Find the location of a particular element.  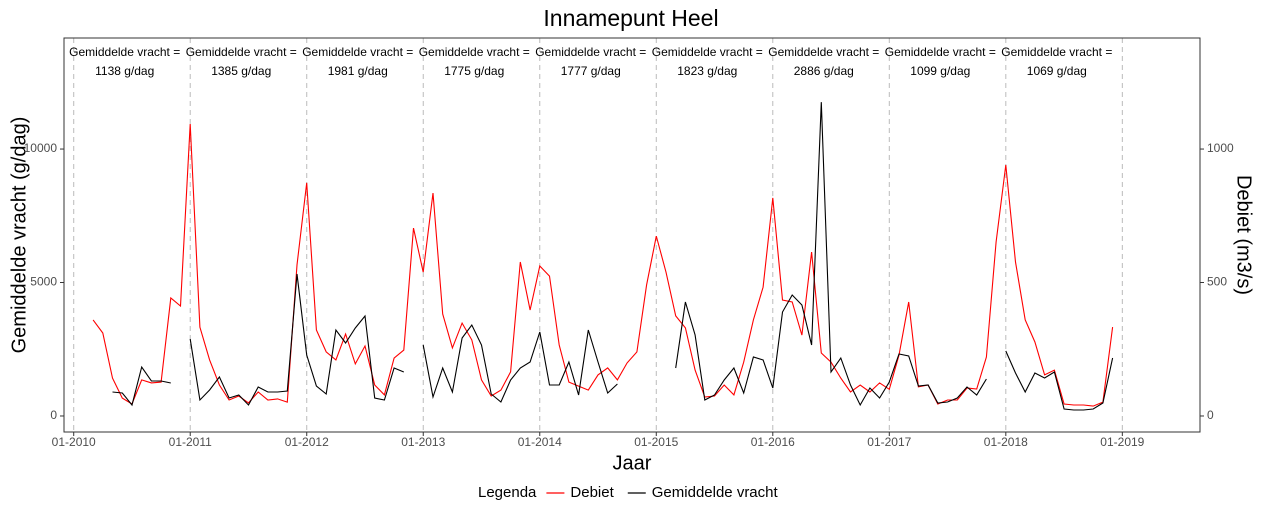

legend-label: Debiet is located at coordinates (592, 492).